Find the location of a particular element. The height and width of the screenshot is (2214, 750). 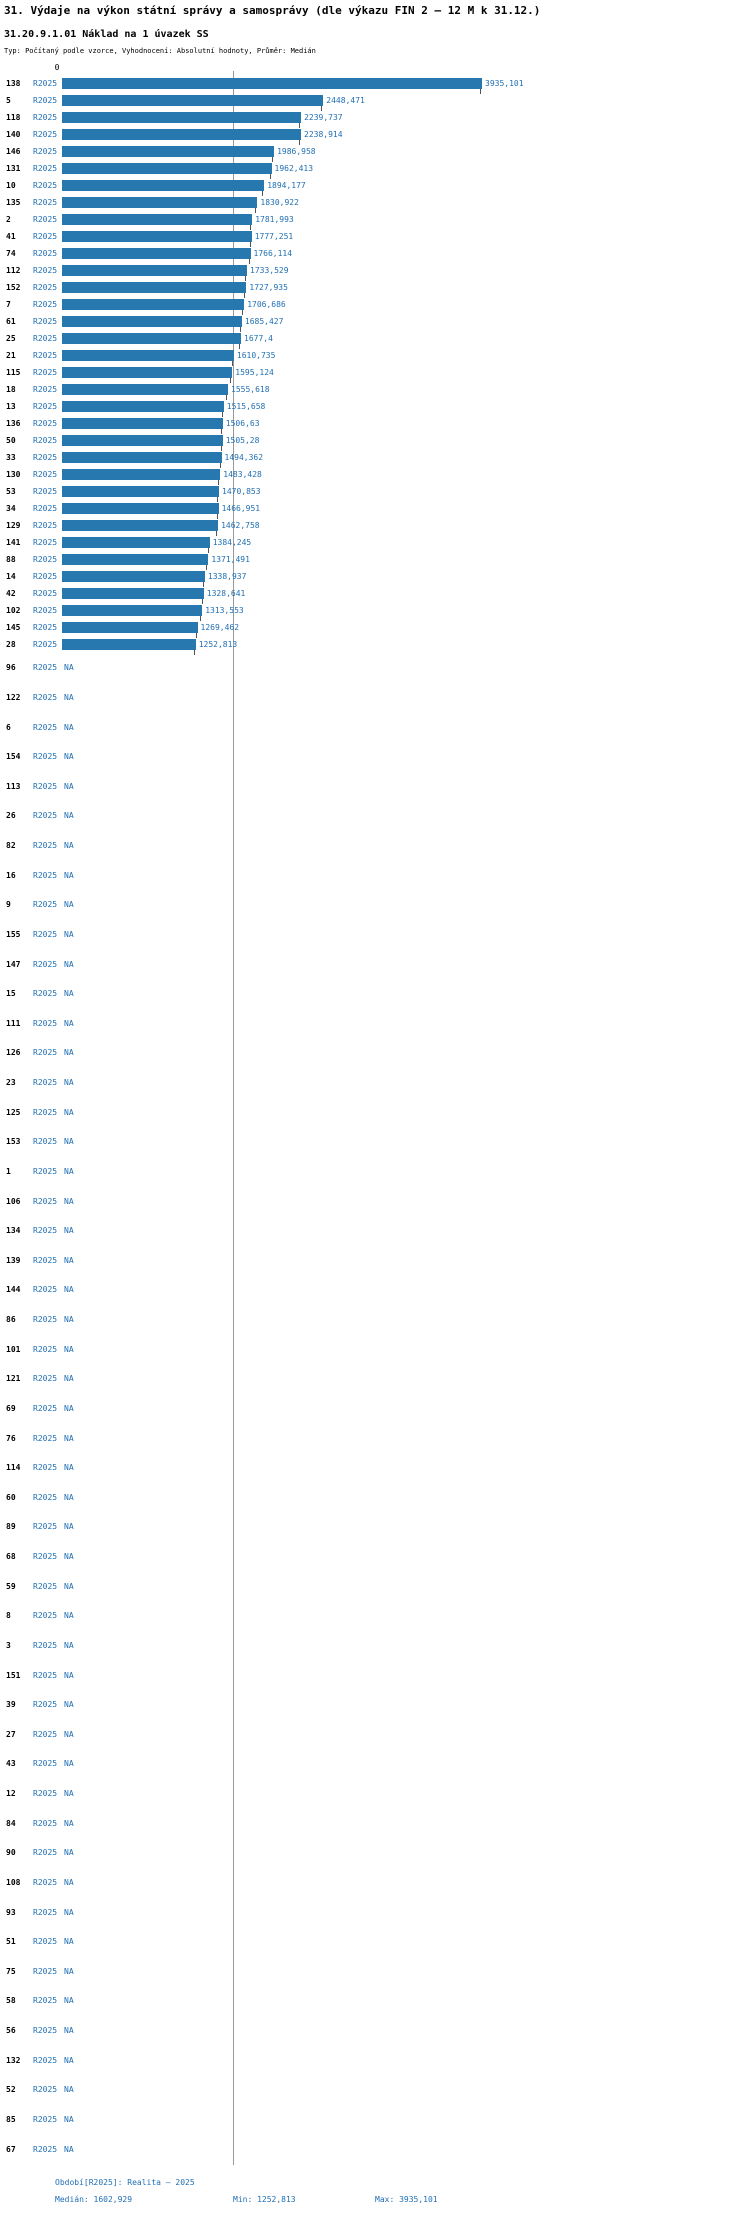

bar-zone: 1252,813 is located at coordinates (406, 645).